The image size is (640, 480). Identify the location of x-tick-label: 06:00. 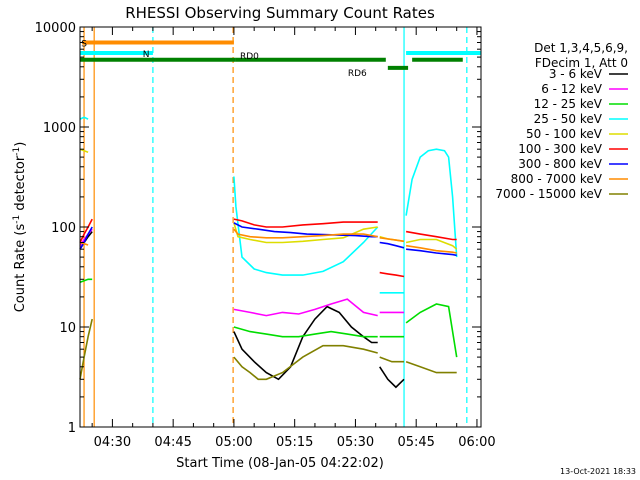
(476, 442).